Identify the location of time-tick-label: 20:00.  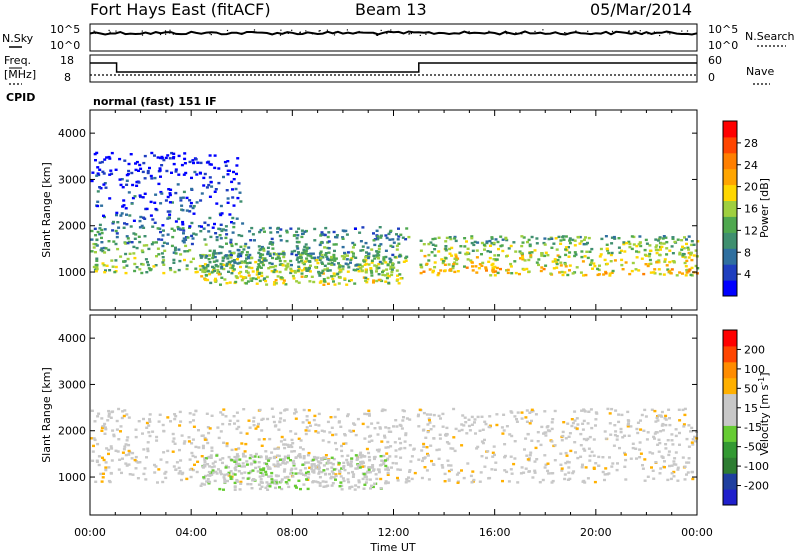
(596, 532).